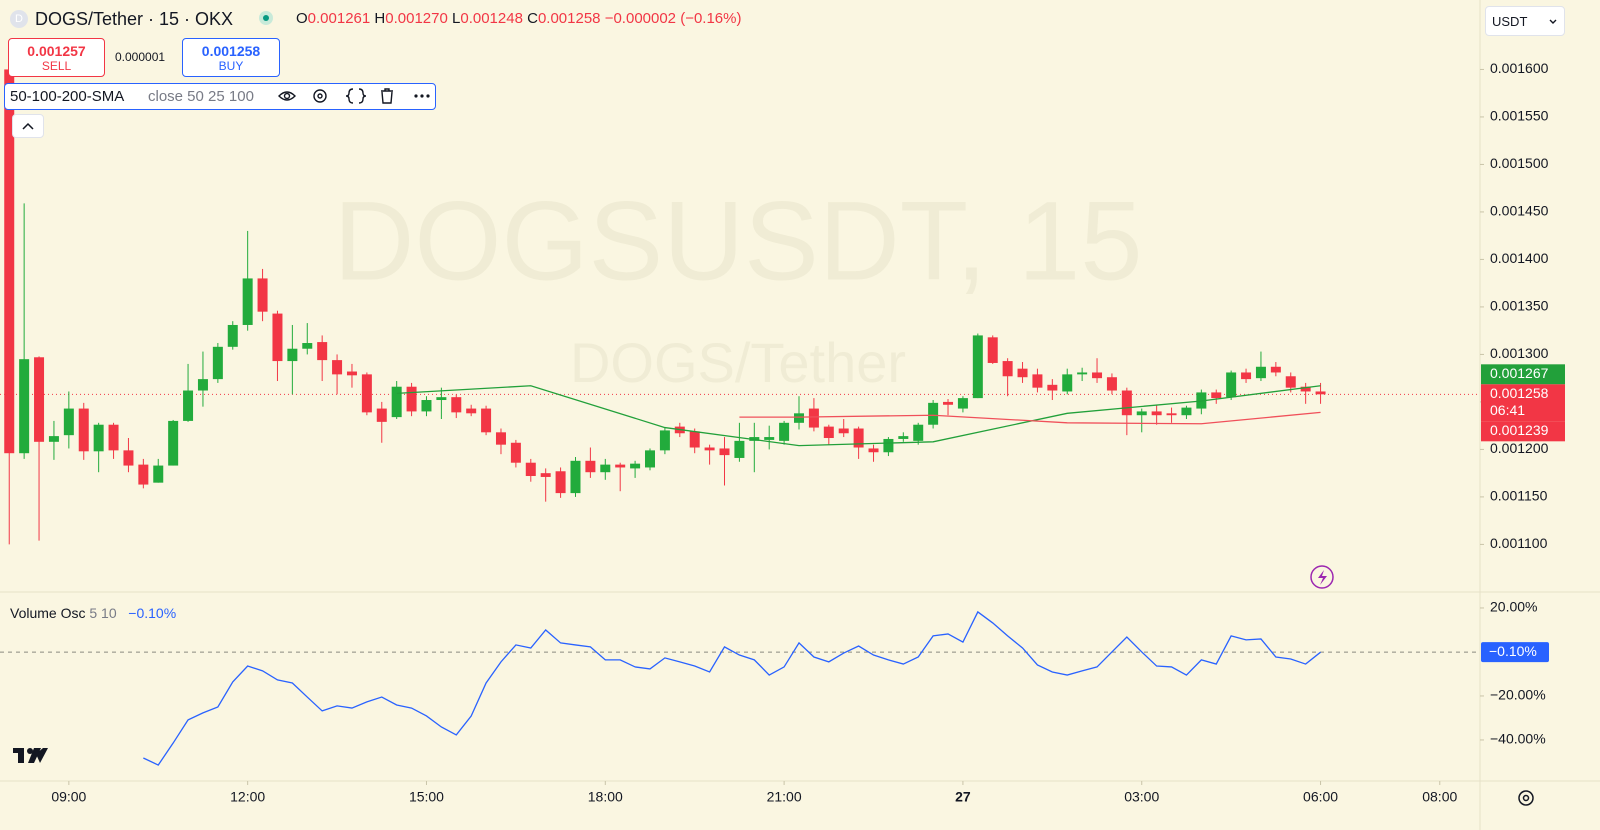  Describe the element at coordinates (287, 96) in the screenshot. I see `eye-icon` at that location.